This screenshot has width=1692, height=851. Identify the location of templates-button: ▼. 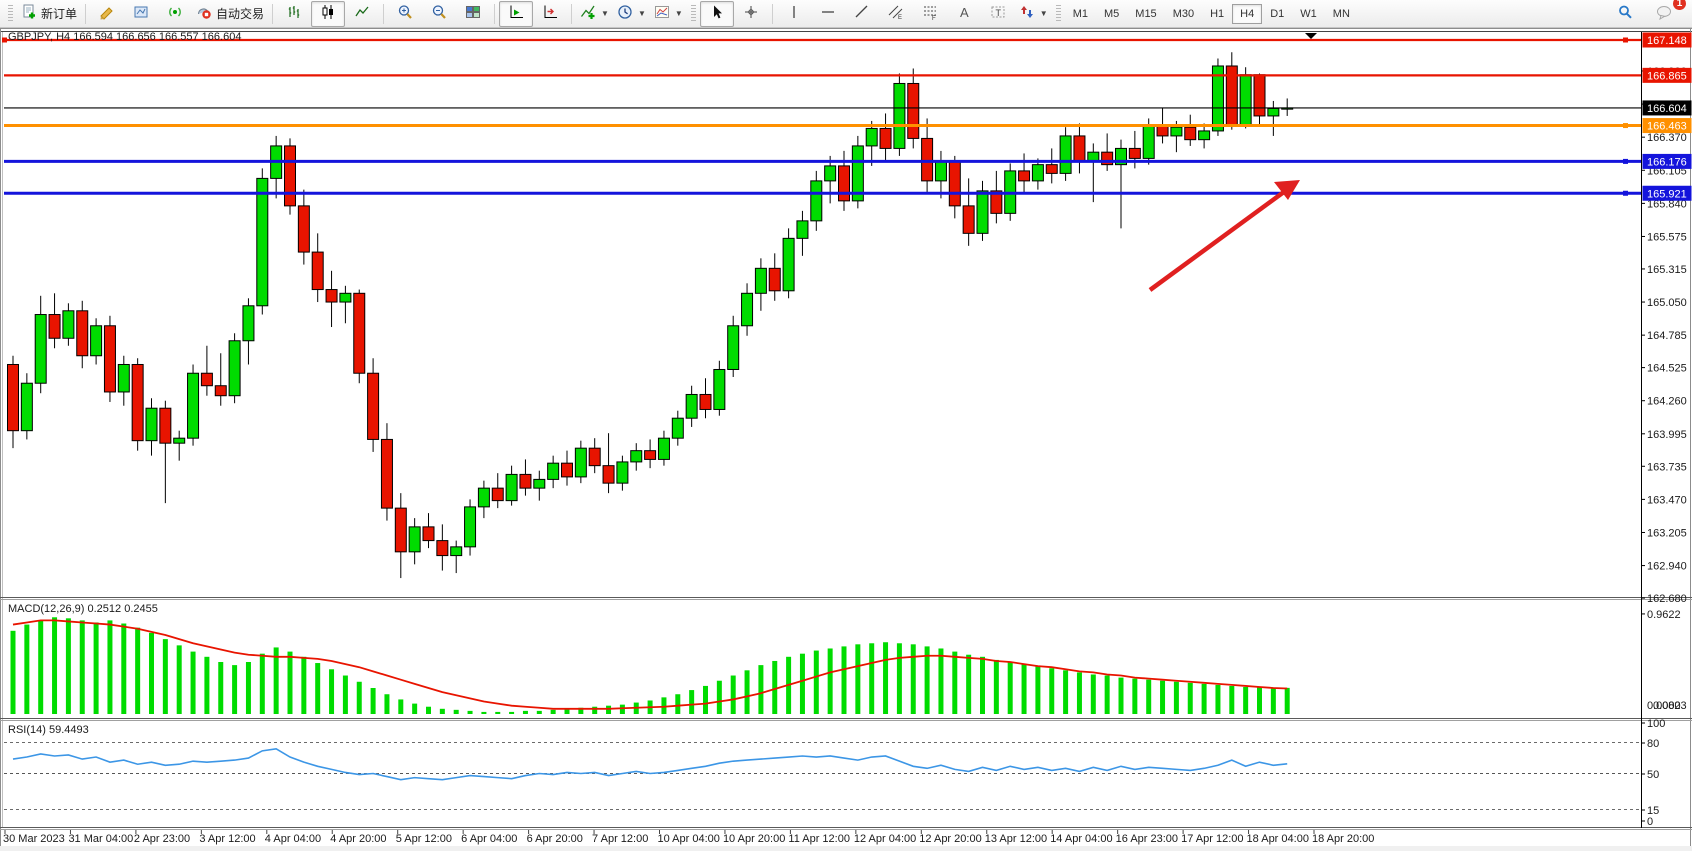
(668, 14).